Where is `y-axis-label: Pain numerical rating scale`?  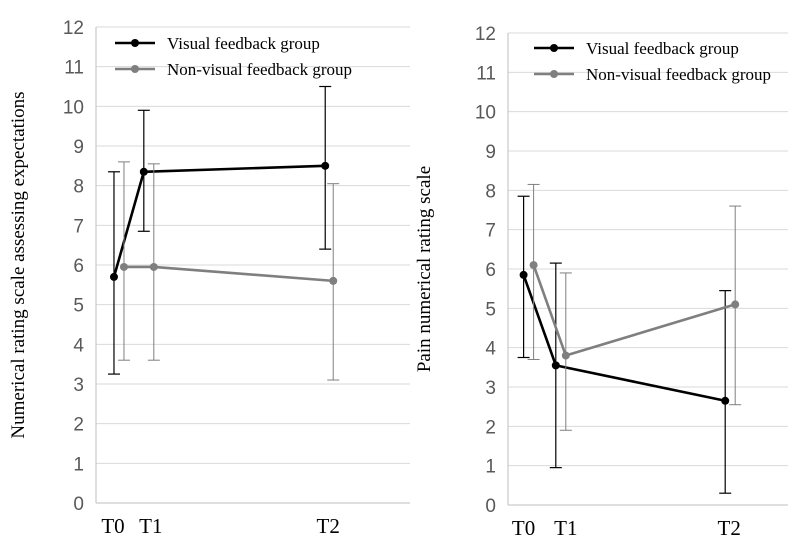
y-axis-label: Pain numerical rating scale is located at coordinates (424, 269).